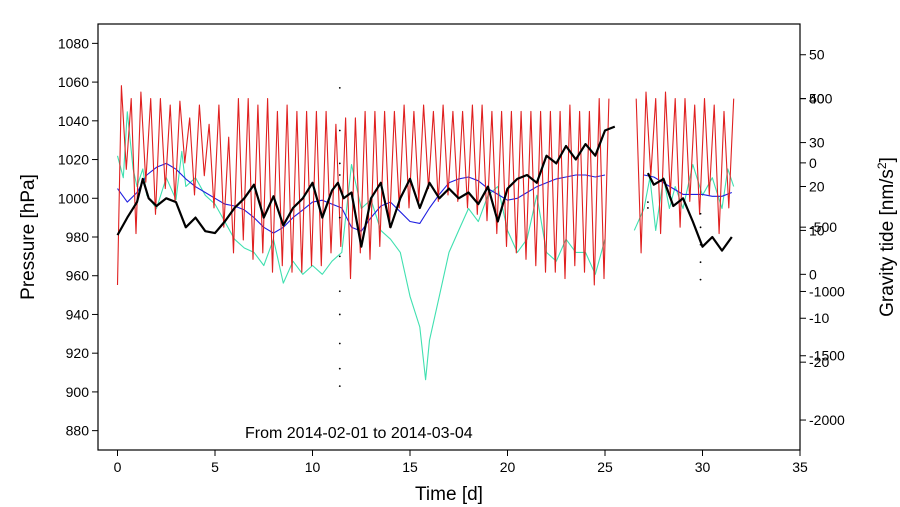  I want to click on x-tick-label-35: 35, so click(800, 467).